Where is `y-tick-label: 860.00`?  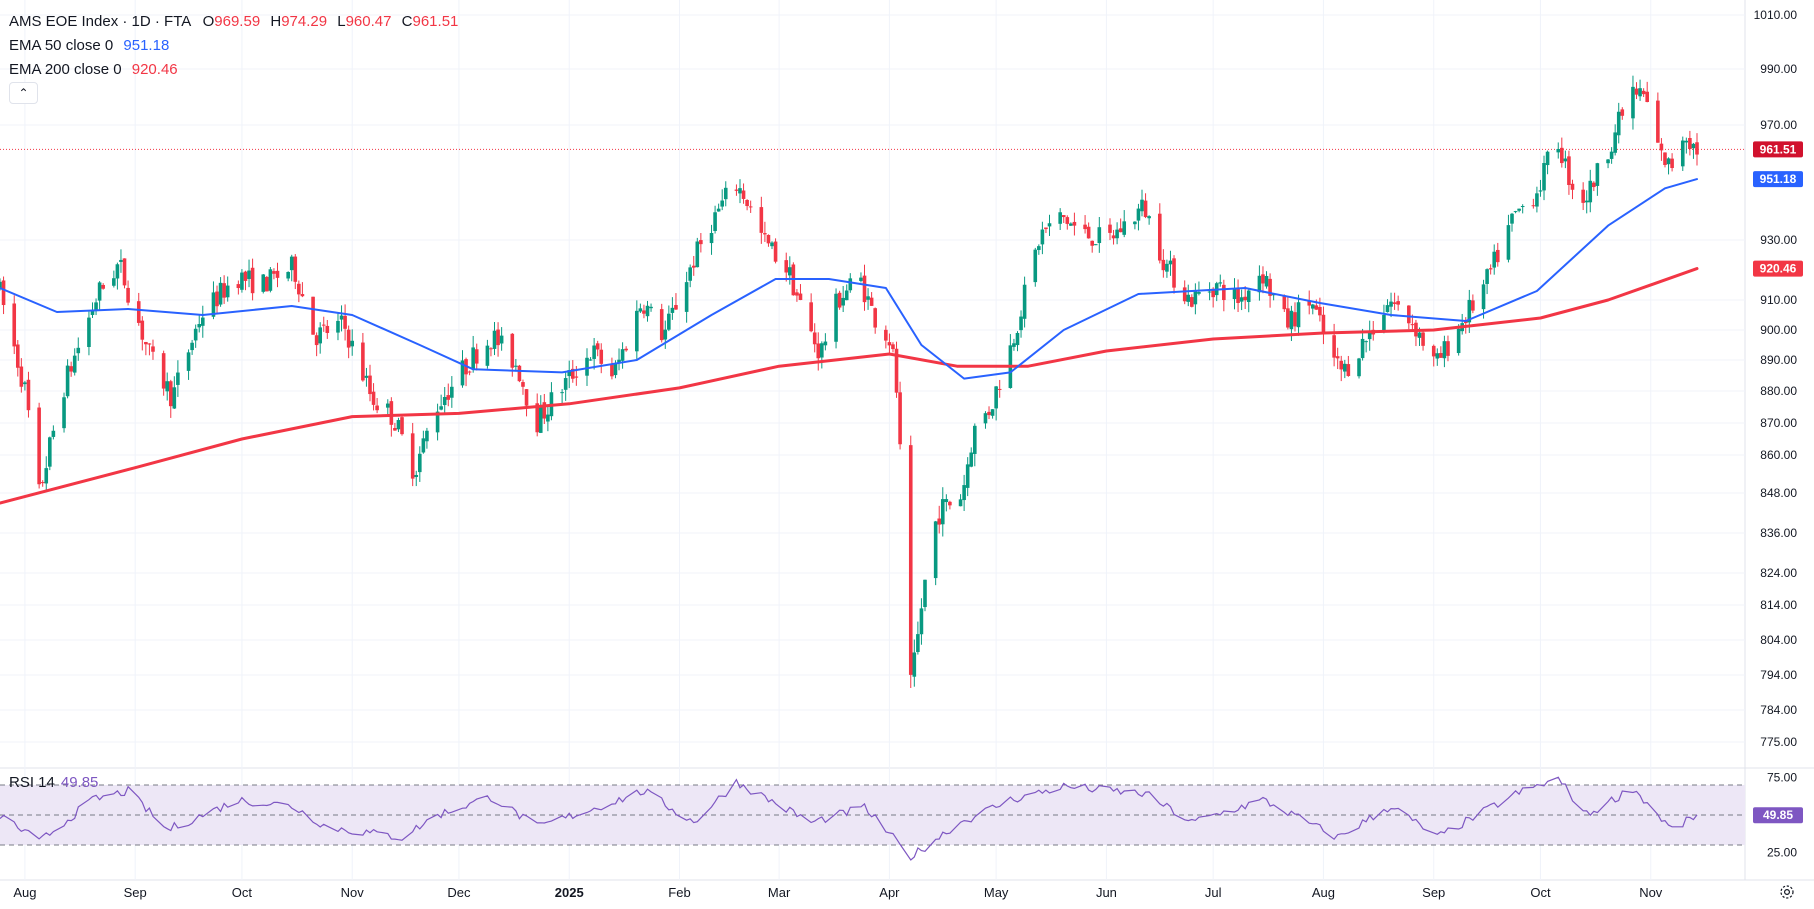 y-tick-label: 860.00 is located at coordinates (1778, 455).